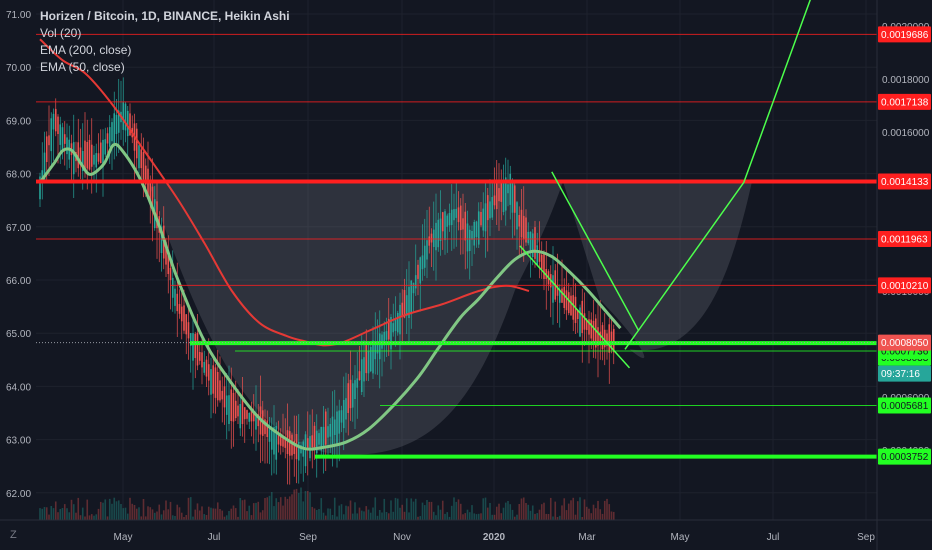 Image resolution: width=932 pixels, height=550 pixels. I want to click on price-badge-text: 0.0011963, so click(904, 239).